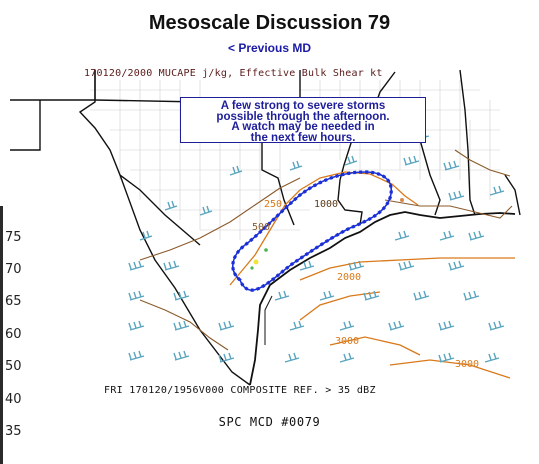 The height and width of the screenshot is (464, 539). Describe the element at coordinates (13, 366) in the screenshot. I see `legend-label-50: 50` at that location.